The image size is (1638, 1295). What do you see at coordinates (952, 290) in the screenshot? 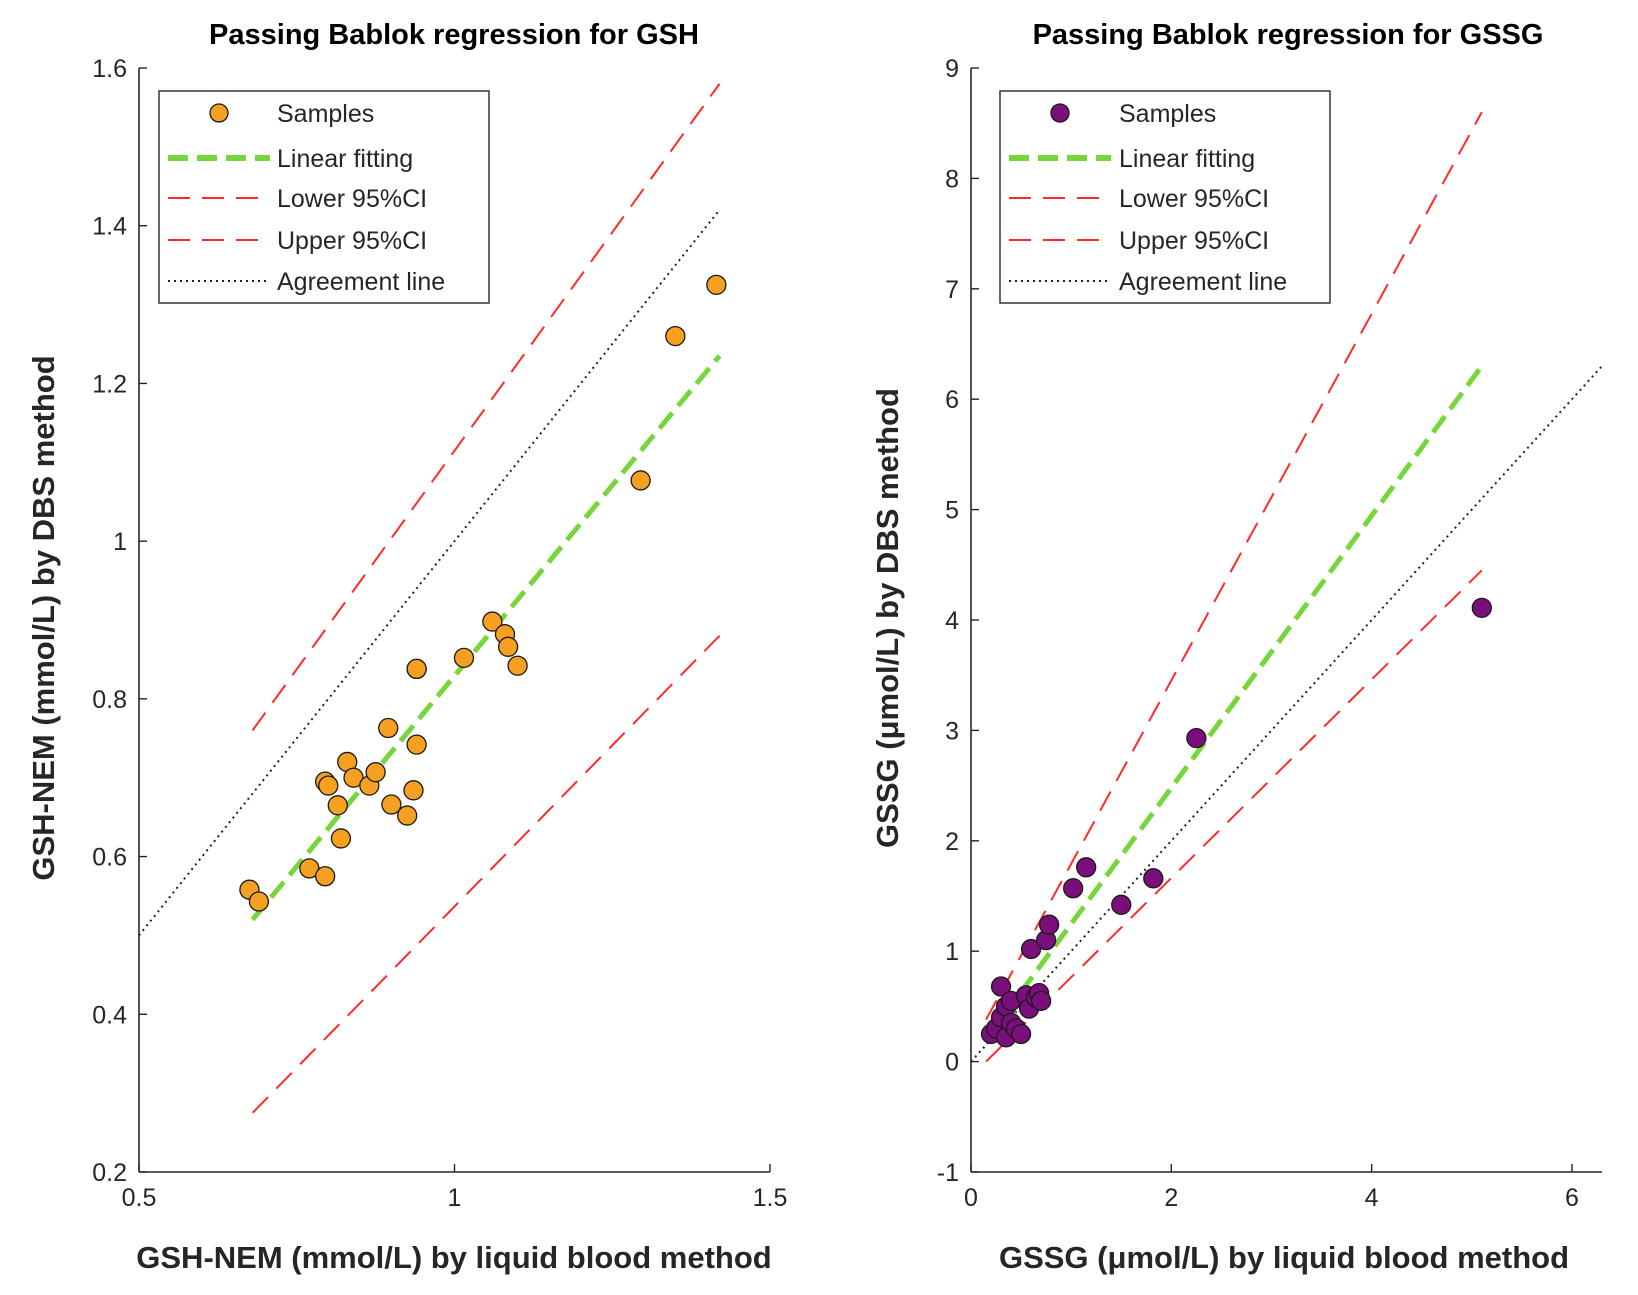
I see `gssg-ytick-label: 7` at bounding box center [952, 290].